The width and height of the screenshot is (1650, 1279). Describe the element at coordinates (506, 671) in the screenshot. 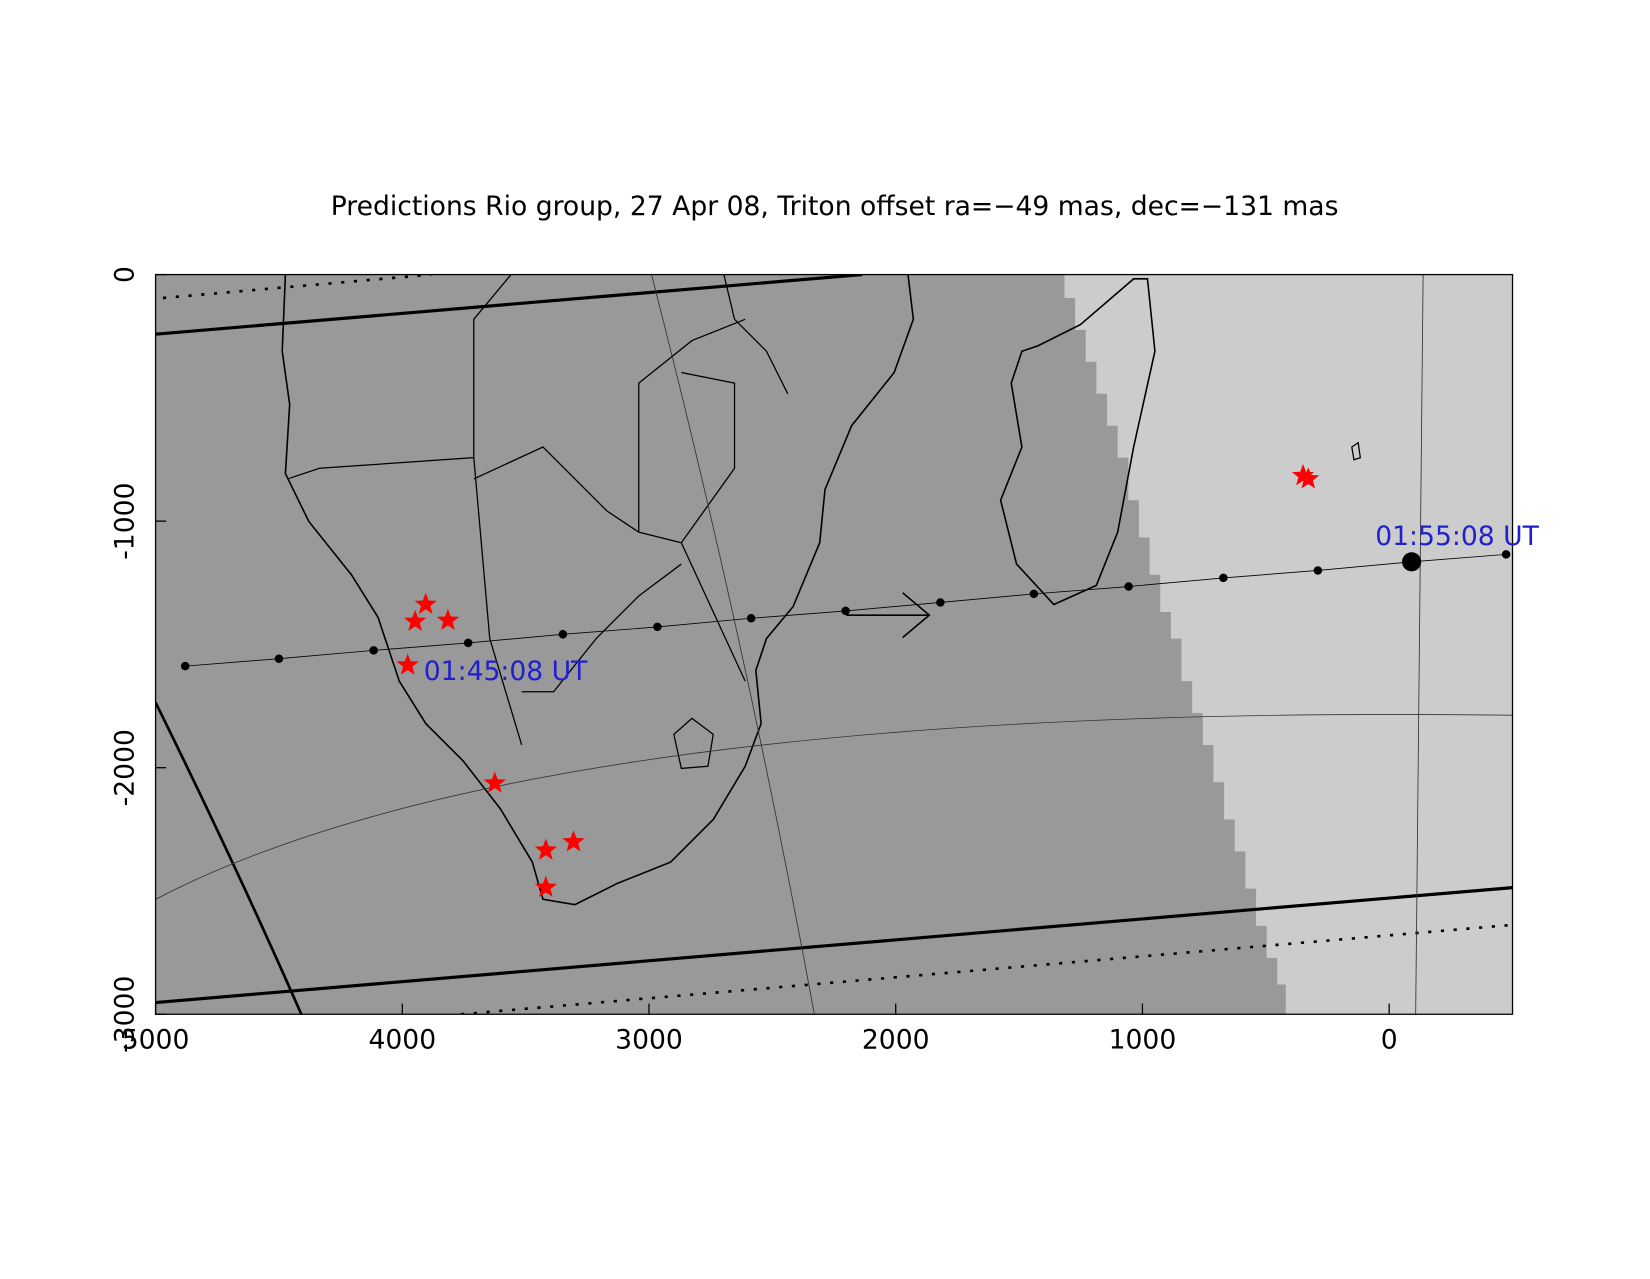

I see `time-label: 01:45:08 UT` at that location.